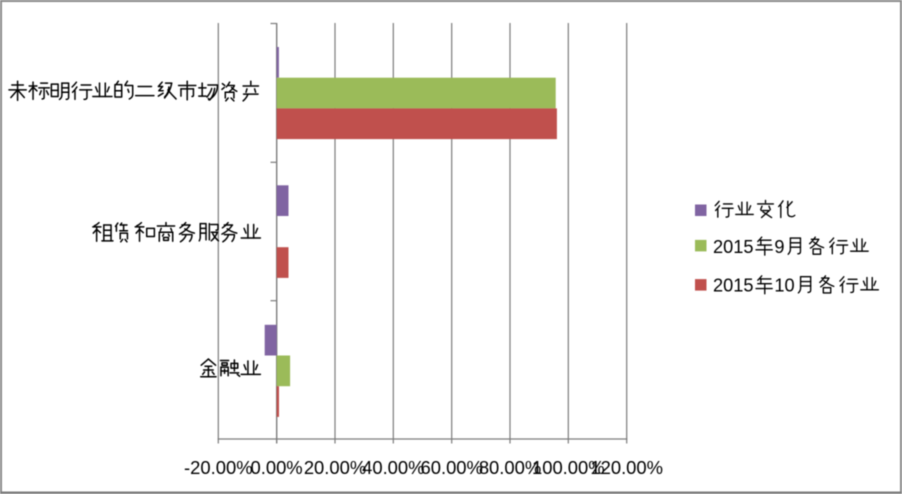 This screenshot has width=902, height=494. Describe the element at coordinates (277, 467) in the screenshot. I see `svg-text: 0.00%` at that location.